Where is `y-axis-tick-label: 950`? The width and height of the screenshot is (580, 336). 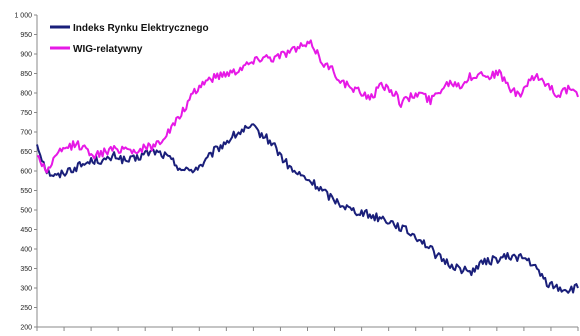
y-axis-tick-label: 950 is located at coordinates (26, 35).